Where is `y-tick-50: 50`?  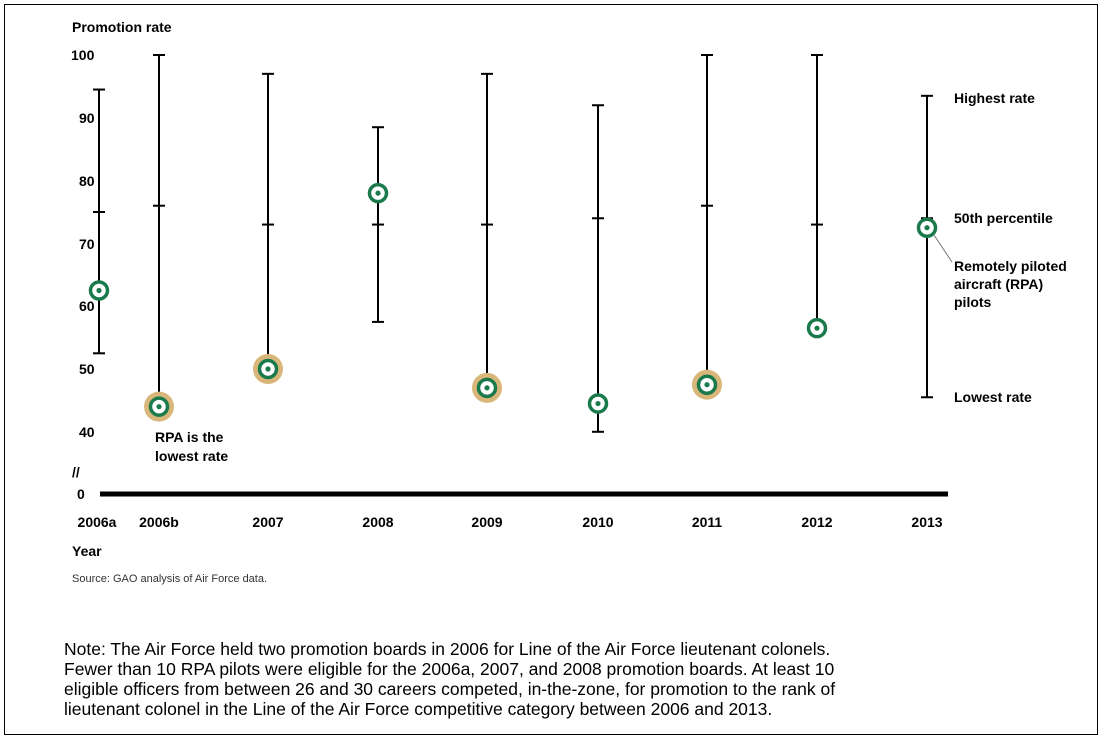 y-tick-50: 50 is located at coordinates (87, 369).